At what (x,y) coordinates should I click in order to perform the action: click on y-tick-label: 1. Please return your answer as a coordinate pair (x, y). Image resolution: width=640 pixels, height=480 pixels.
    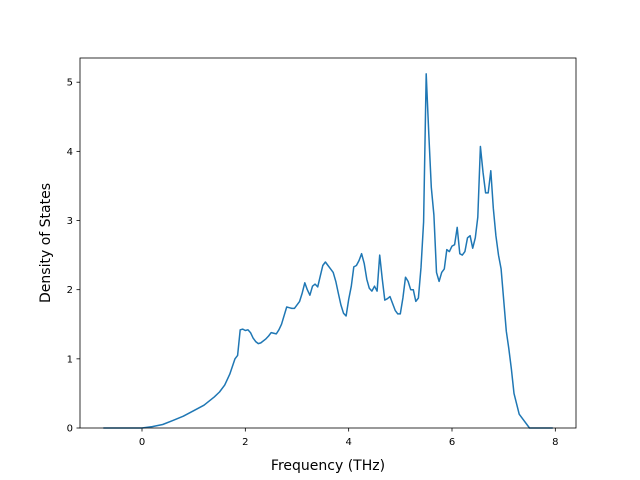
    Looking at the image, I should click on (70, 359).